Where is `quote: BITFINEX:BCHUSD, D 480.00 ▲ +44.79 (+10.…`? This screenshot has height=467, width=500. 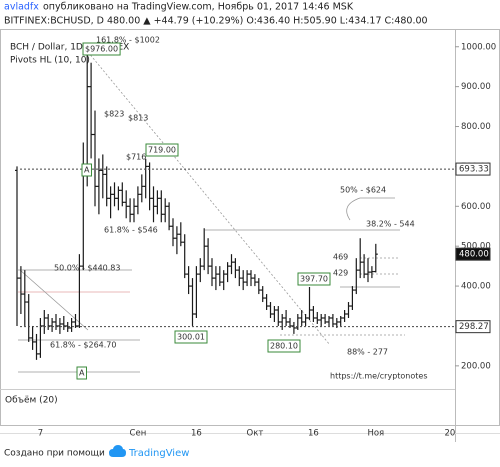
quote: BITFINEX:BCHUSD, D 480.00 ▲ +44.79 (+10.… is located at coordinates (216, 21).